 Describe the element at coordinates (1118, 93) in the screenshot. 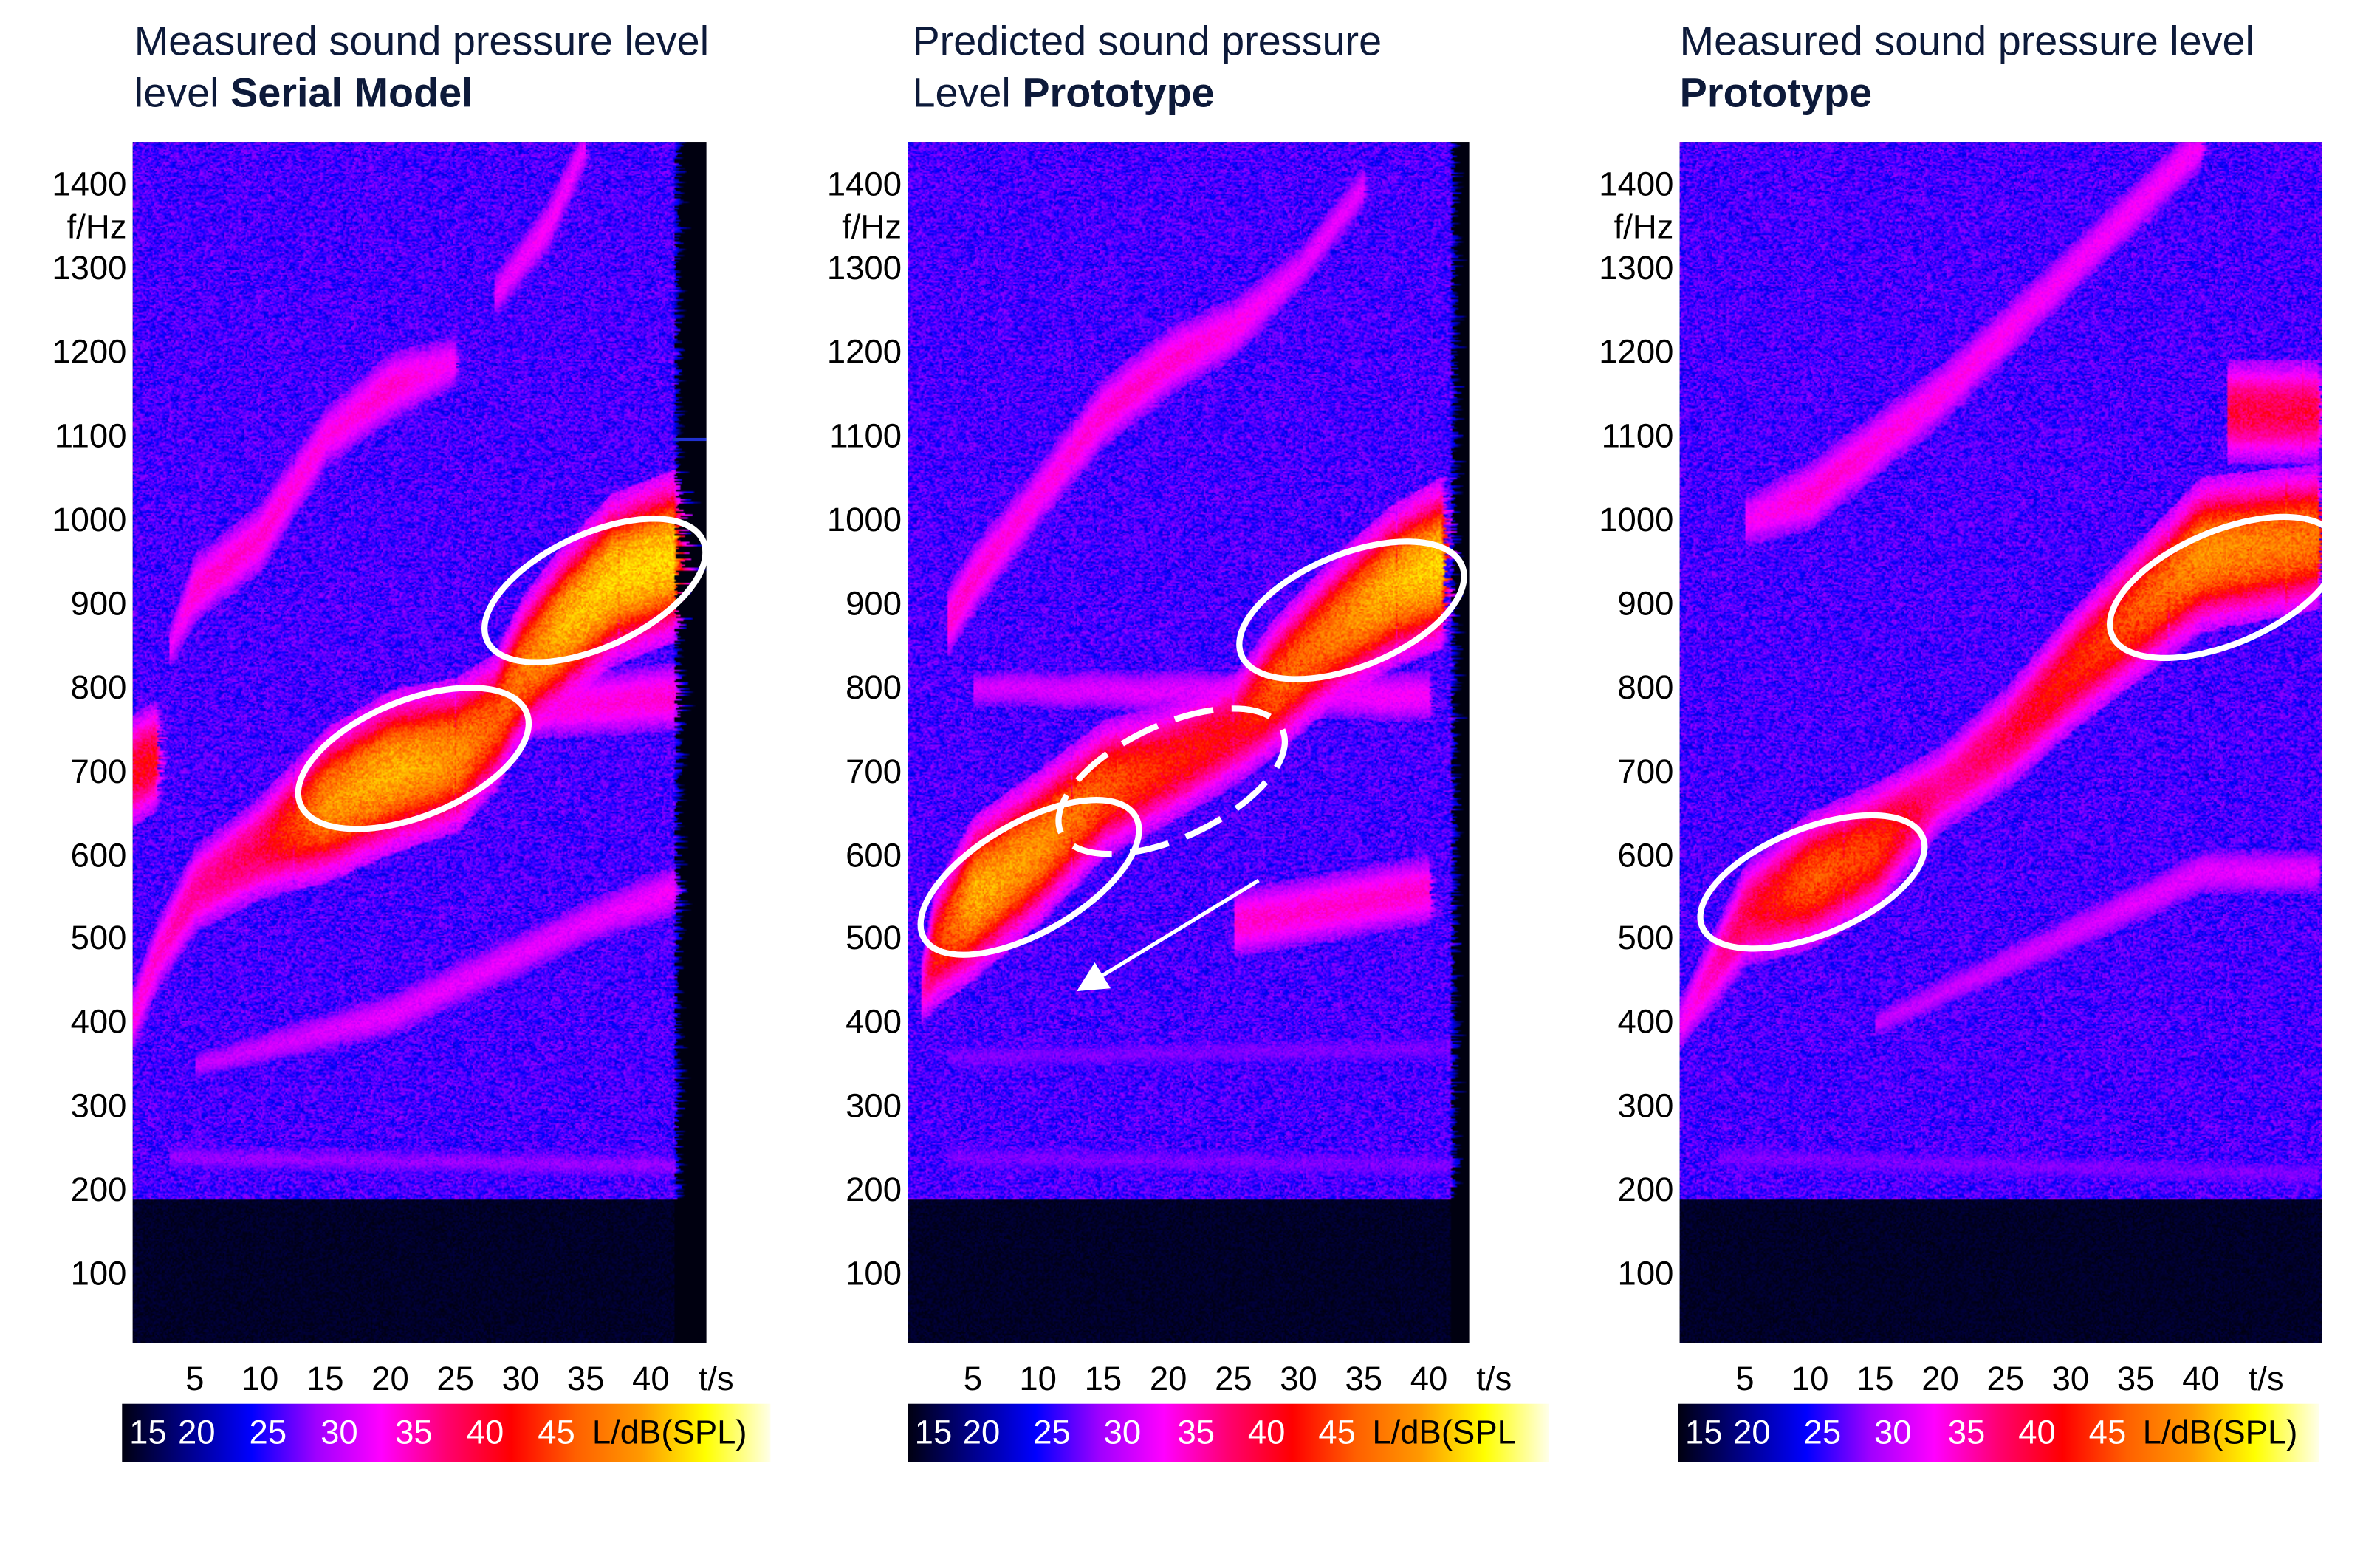

I see `panel-2-title-bold: Prototype` at that location.